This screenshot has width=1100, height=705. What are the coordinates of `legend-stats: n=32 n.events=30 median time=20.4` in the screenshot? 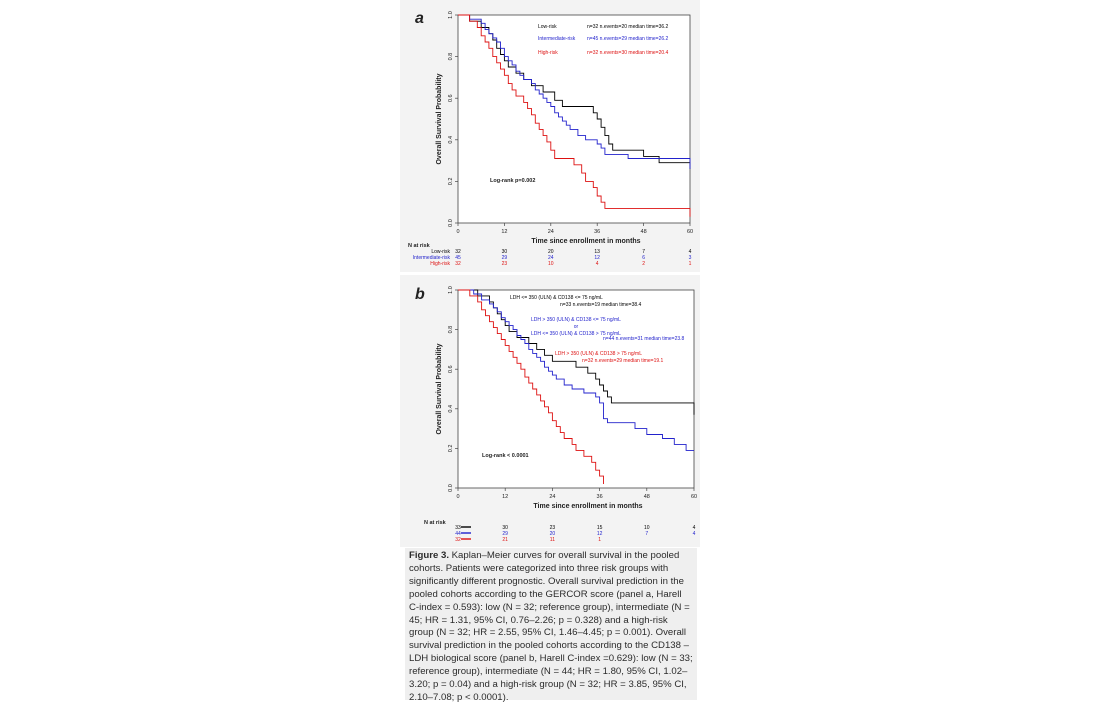 It's located at (628, 53).